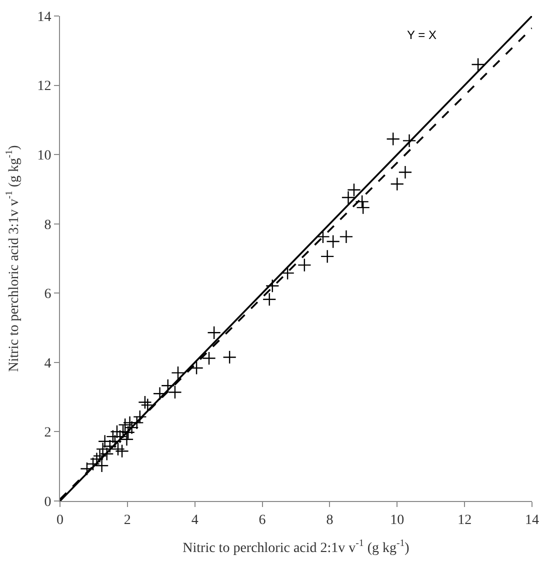  I want to click on x-tick-label: 0, so click(60, 520).